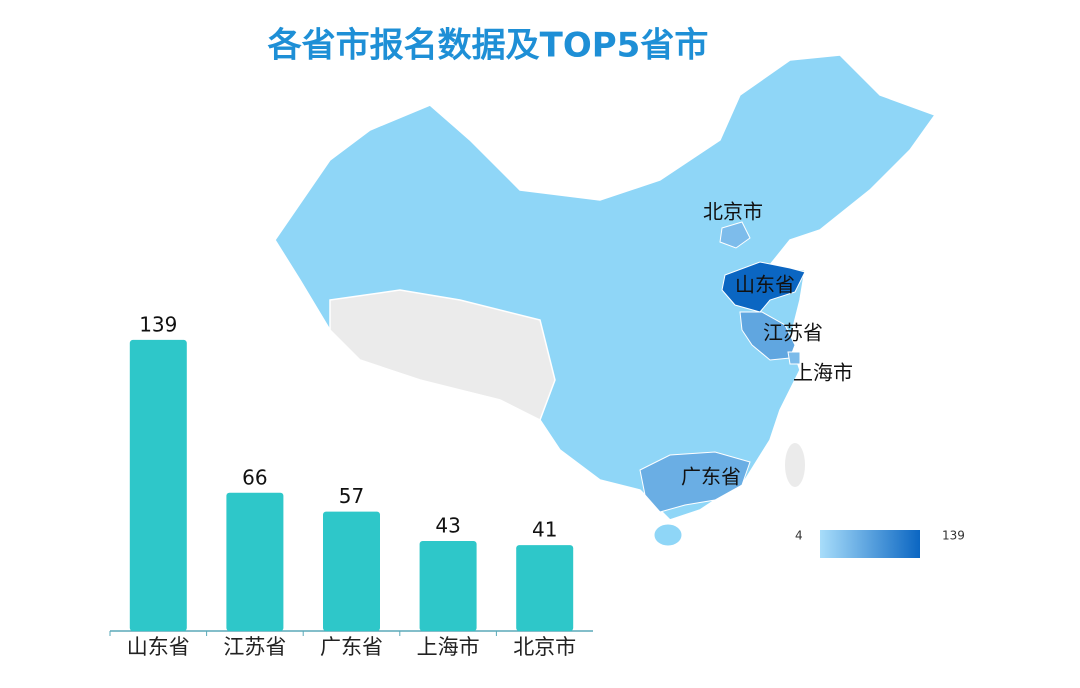 The image size is (1080, 688). Describe the element at coordinates (254, 647) in the screenshot. I see `x-tick-label: 江苏省` at that location.